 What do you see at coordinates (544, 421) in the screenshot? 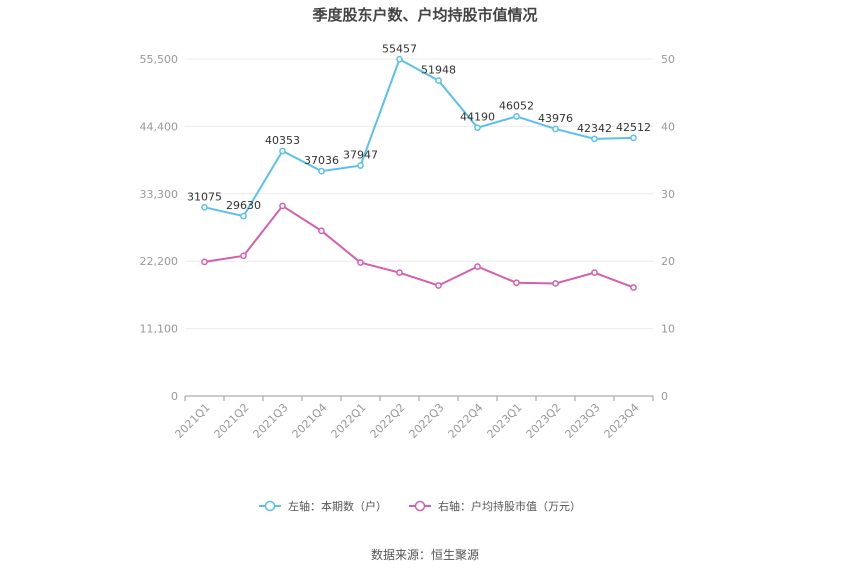
I see `x-tick-label: 2023Q2` at bounding box center [544, 421].